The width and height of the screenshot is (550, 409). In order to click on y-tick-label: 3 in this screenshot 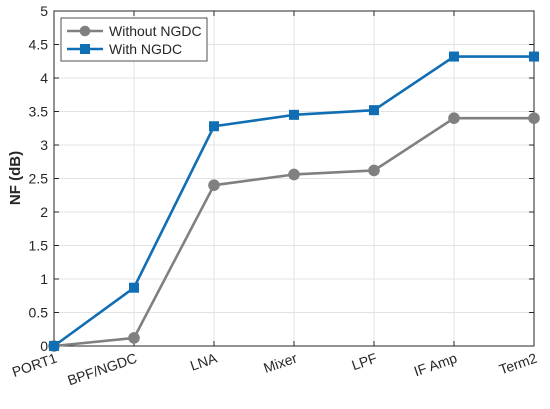, I will do `click(44, 145)`.